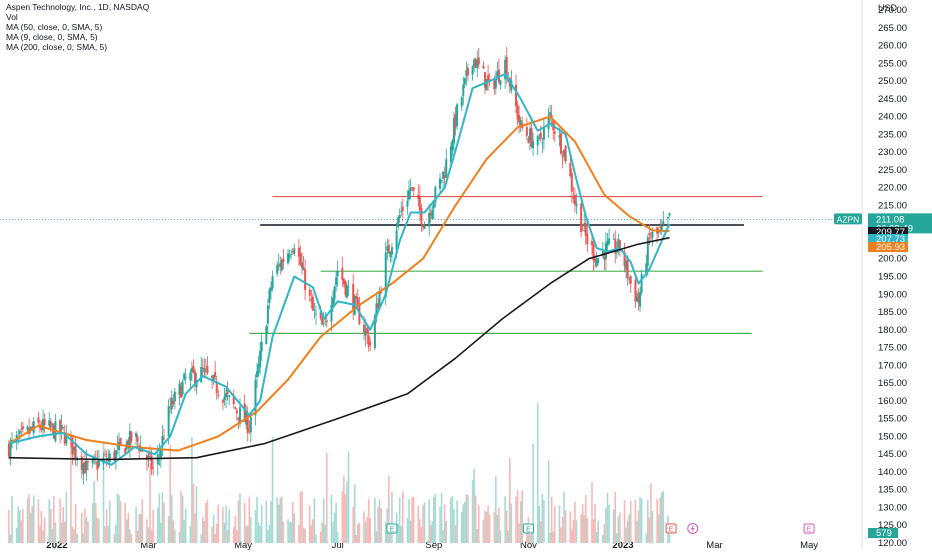  Describe the element at coordinates (78, 7) in the screenshot. I see `legend-symbol: Aspen Technology, Inc., 1D, NASDAQ` at that location.